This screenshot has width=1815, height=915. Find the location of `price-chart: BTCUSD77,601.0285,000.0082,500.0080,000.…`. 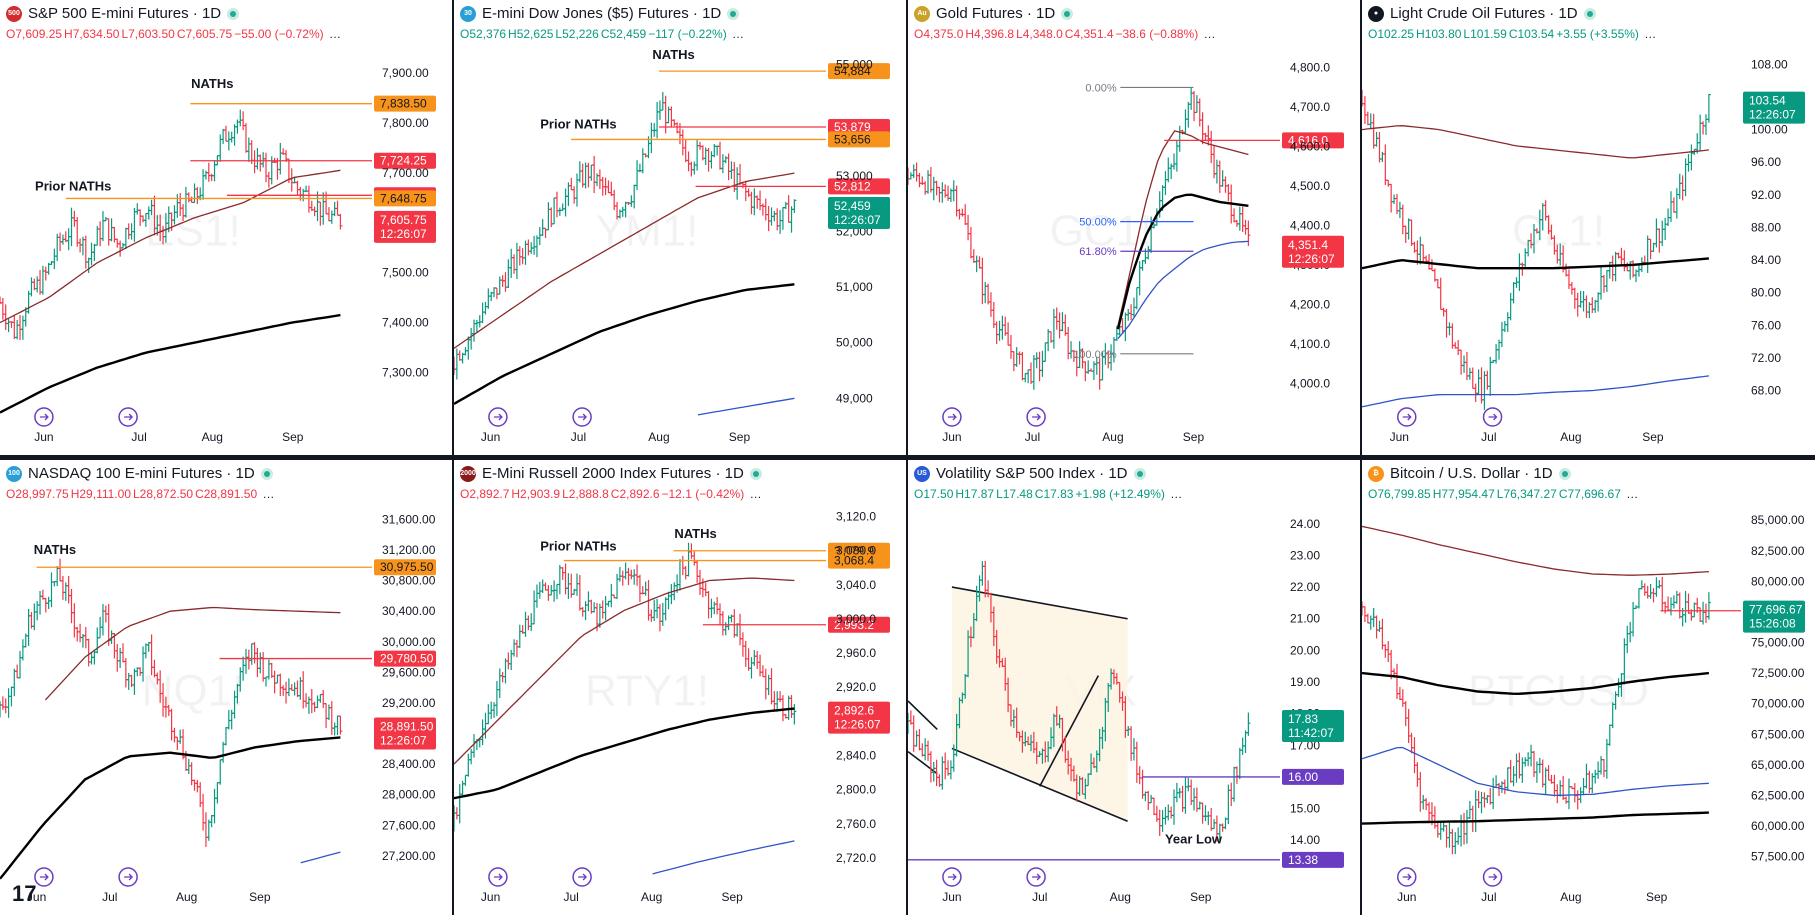

price-chart: BTCUSD77,601.0285,000.0082,500.0080,000.… is located at coordinates (1588, 687).